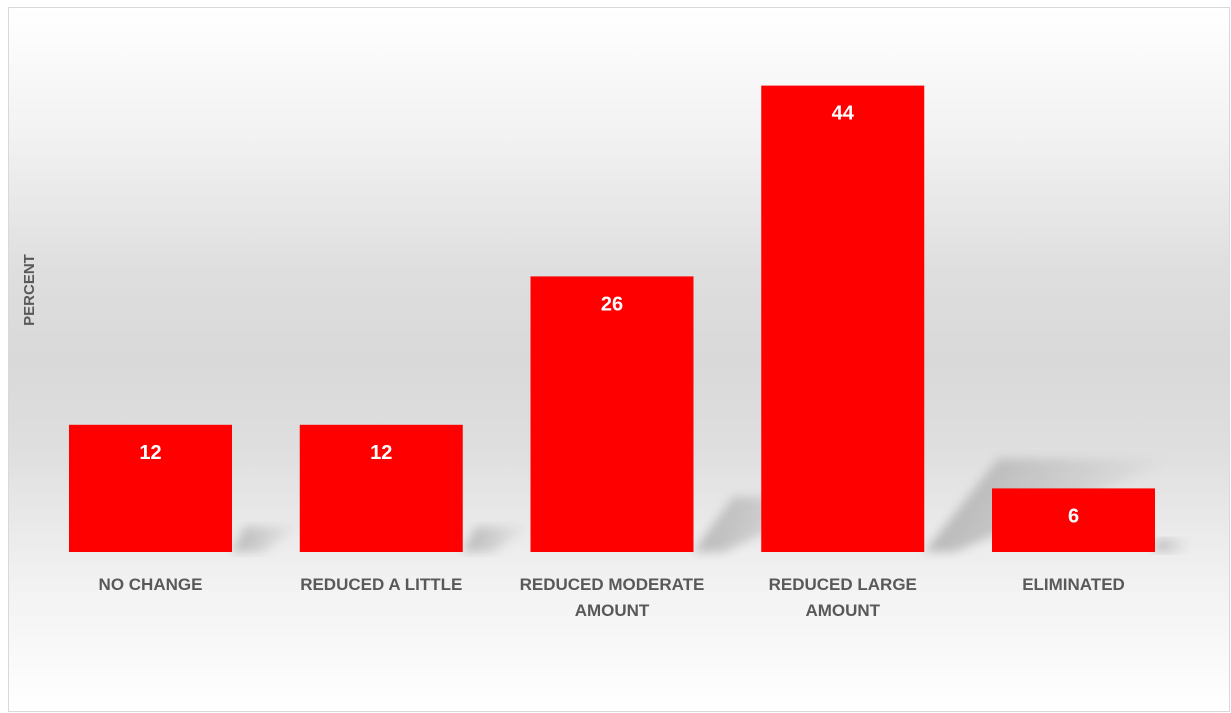 This screenshot has height=713, width=1231. Describe the element at coordinates (151, 584) in the screenshot. I see `category-label: NO CHANGE` at that location.